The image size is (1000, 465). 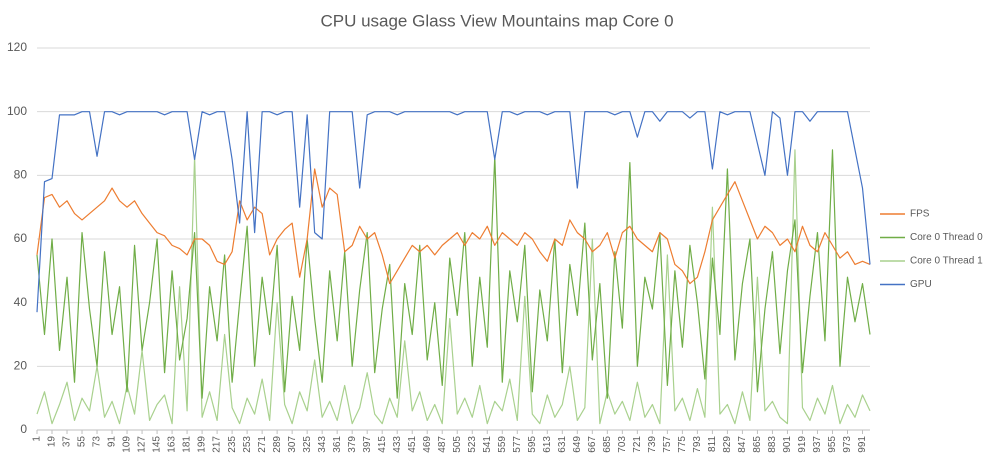 What do you see at coordinates (847, 444) in the screenshot?
I see `x-tick-label: 973` at bounding box center [847, 444].